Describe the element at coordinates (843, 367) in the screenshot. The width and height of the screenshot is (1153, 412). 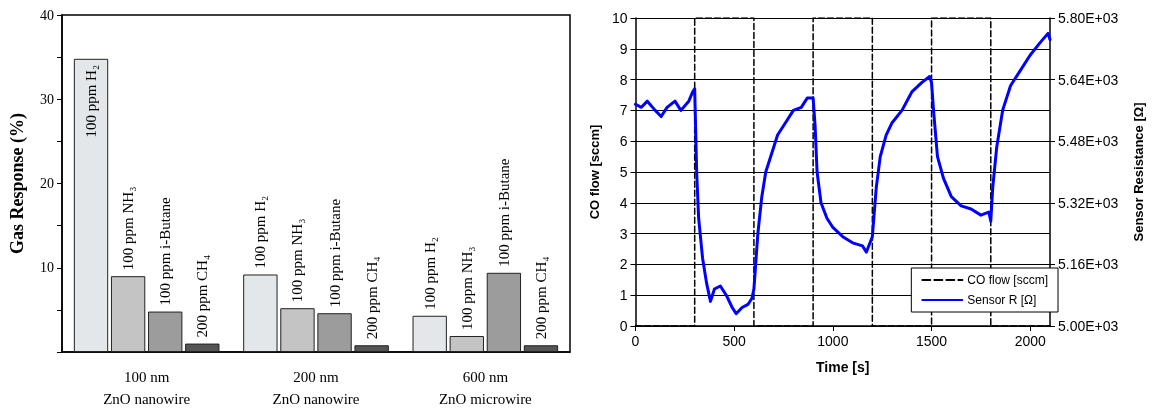
I see `x-axis-title: Time [s]` at that location.